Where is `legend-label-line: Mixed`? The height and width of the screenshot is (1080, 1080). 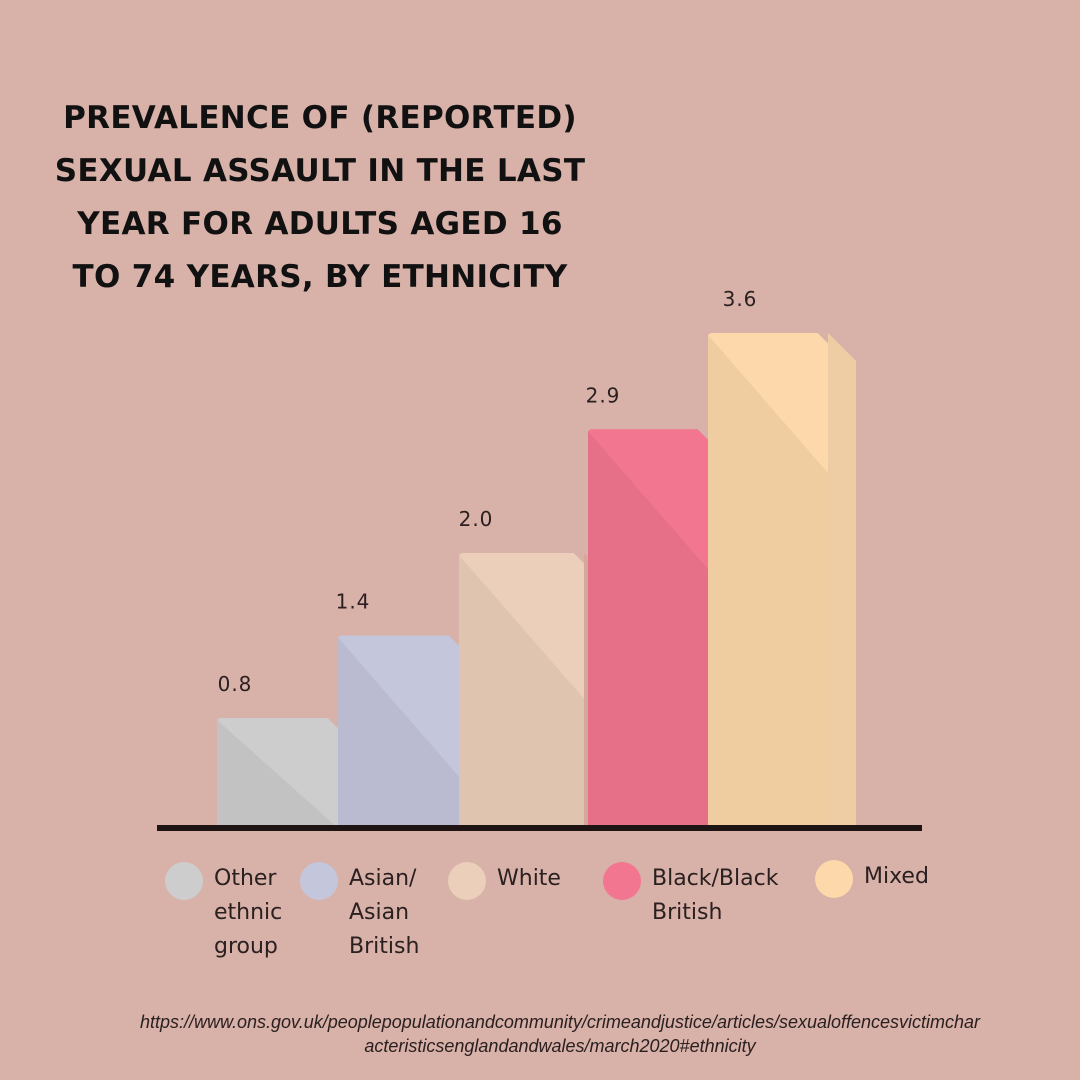 legend-label-line: Mixed is located at coordinates (896, 876).